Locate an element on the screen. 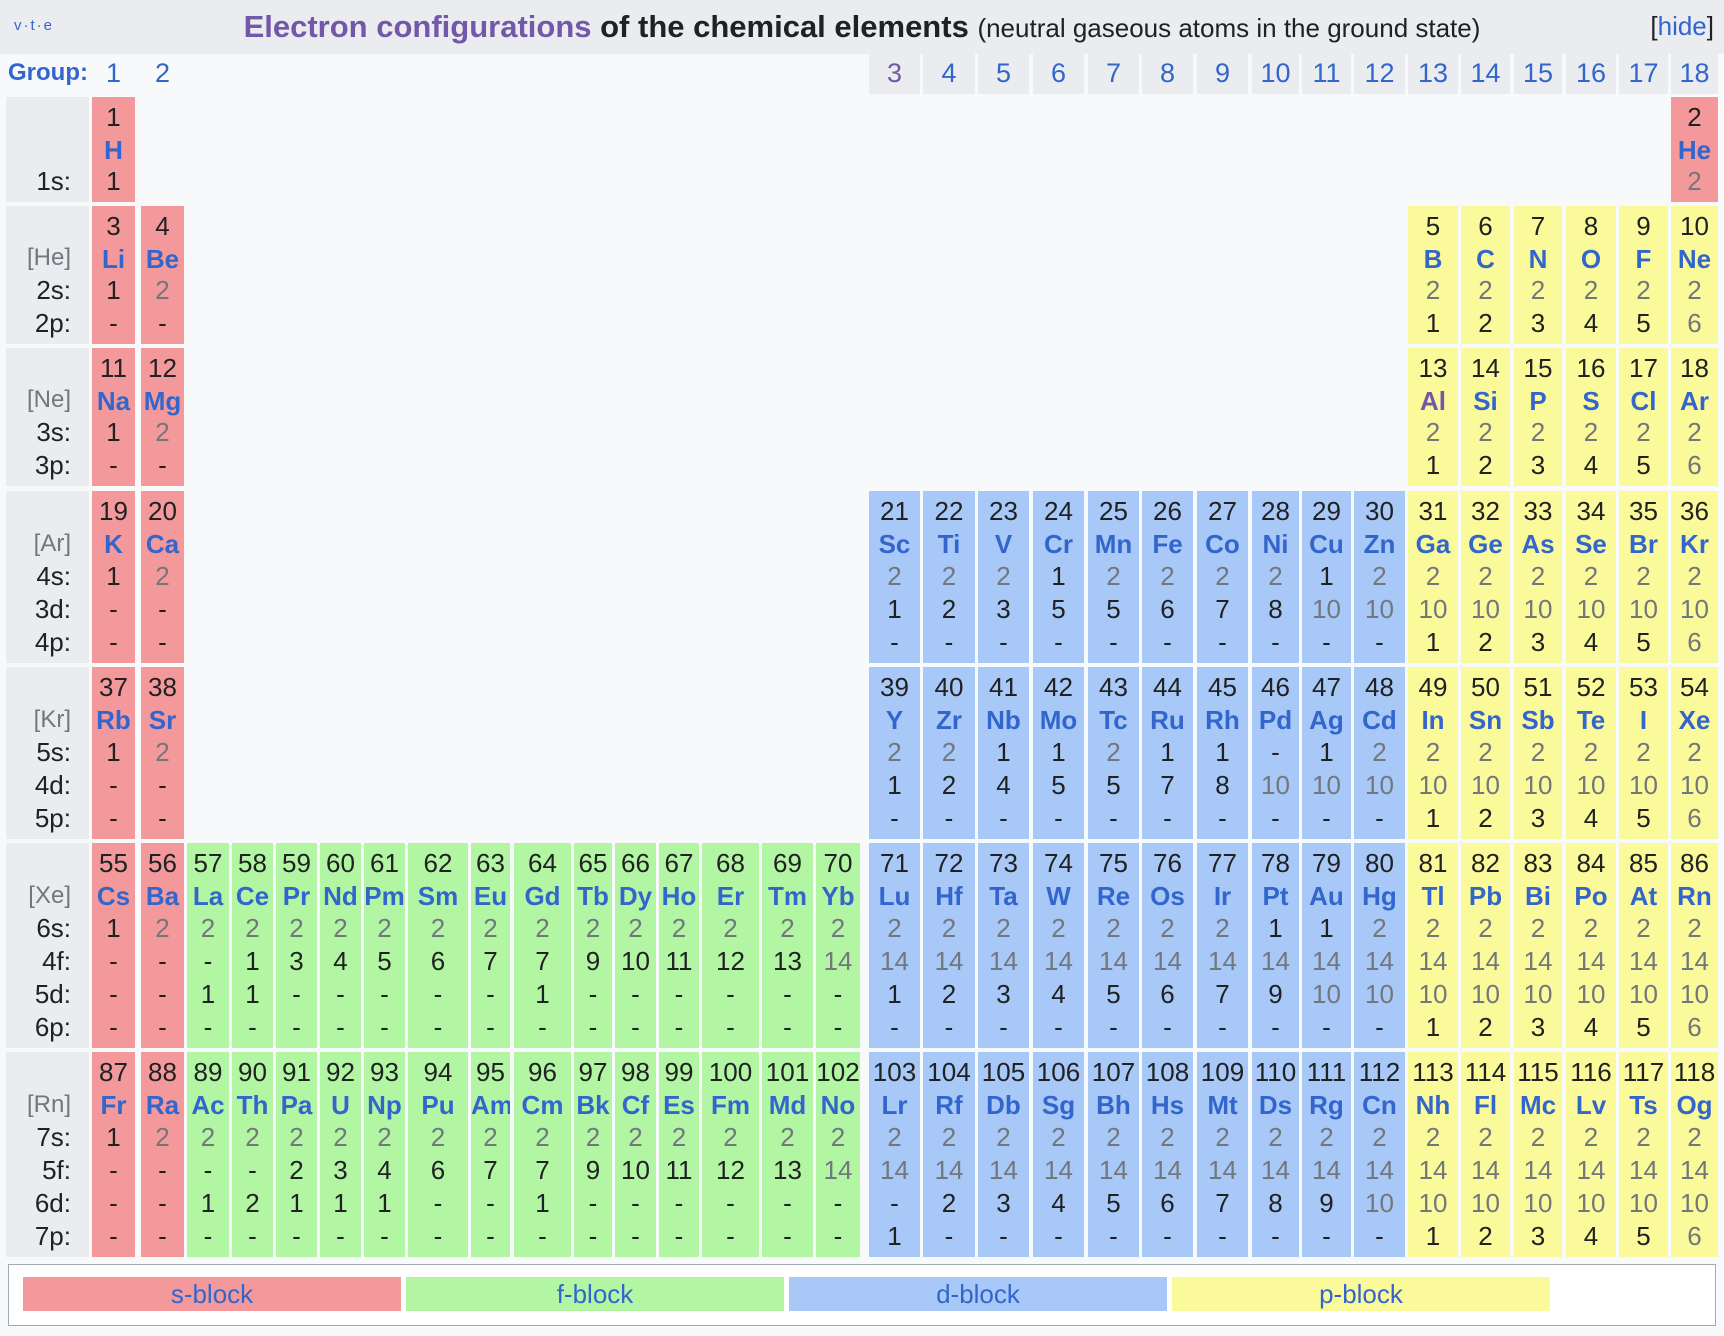 This screenshot has width=1724, height=1336. element-symbol: Si is located at coordinates (1485, 401).